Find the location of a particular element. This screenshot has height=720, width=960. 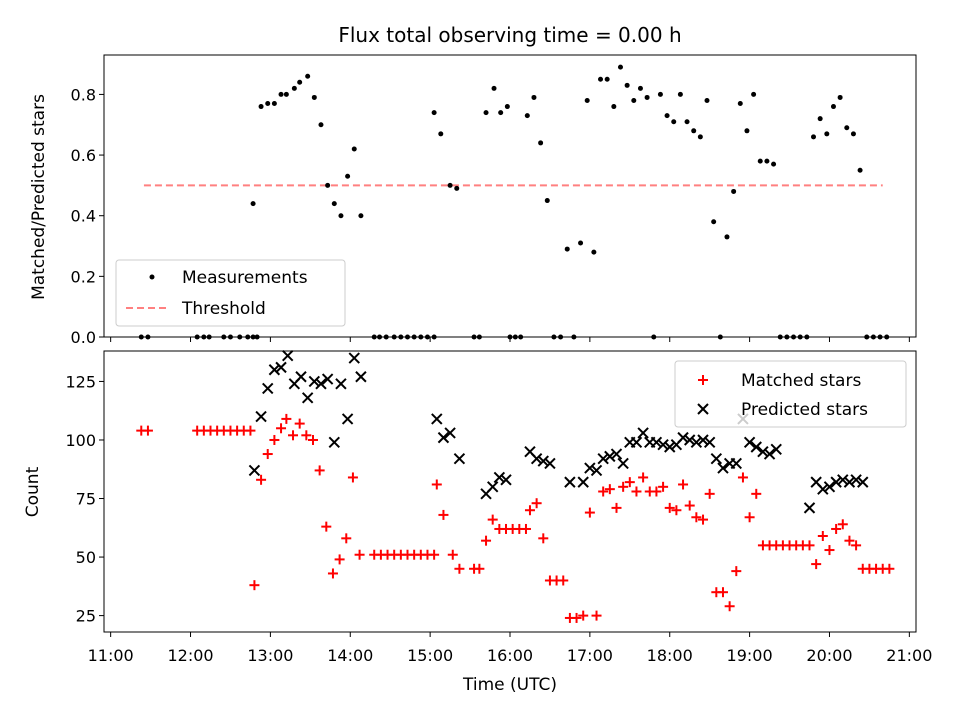

top-y-axis-label: Matched/Predicted stars is located at coordinates (39, 197).